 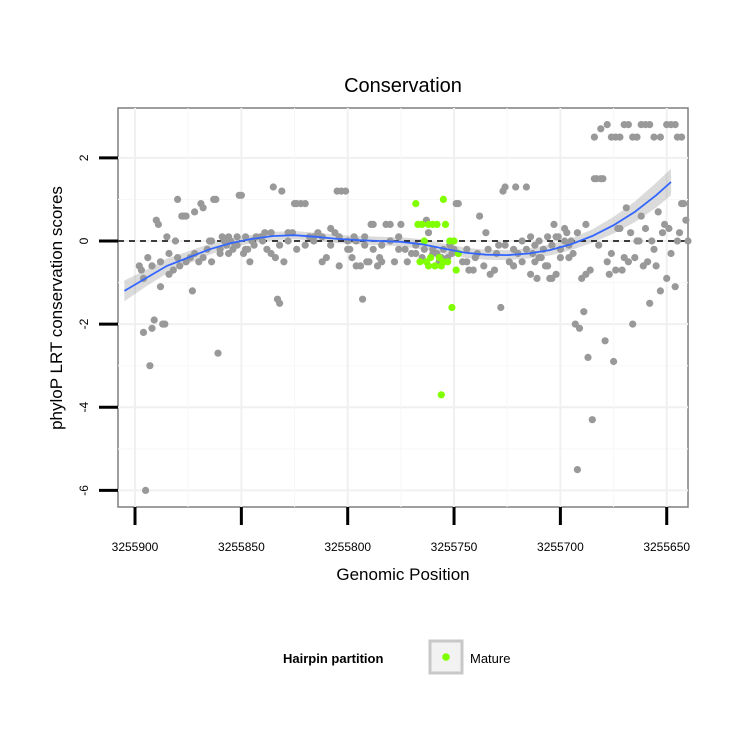 What do you see at coordinates (446, 657) in the screenshot?
I see `legend-key-mature` at bounding box center [446, 657].